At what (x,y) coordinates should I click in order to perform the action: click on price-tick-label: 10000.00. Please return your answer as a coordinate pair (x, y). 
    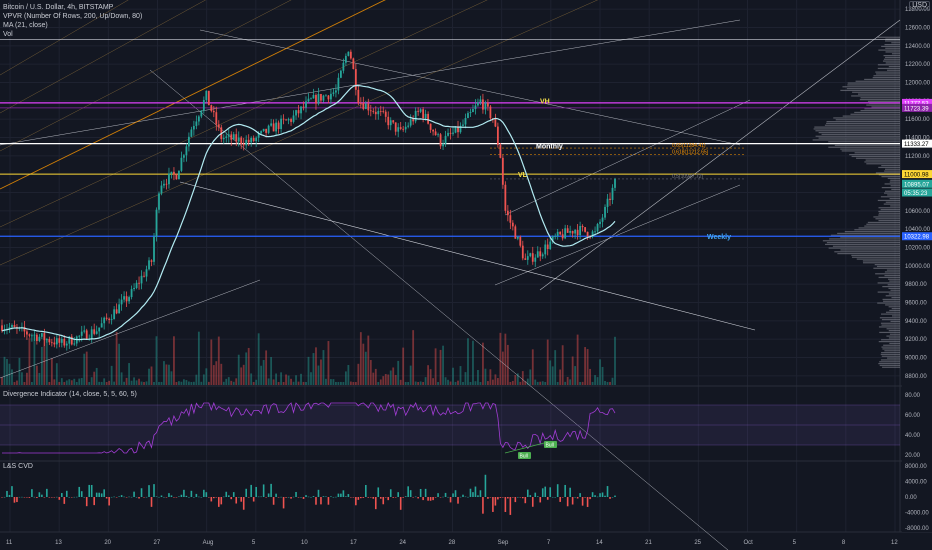
    Looking at the image, I should click on (918, 267).